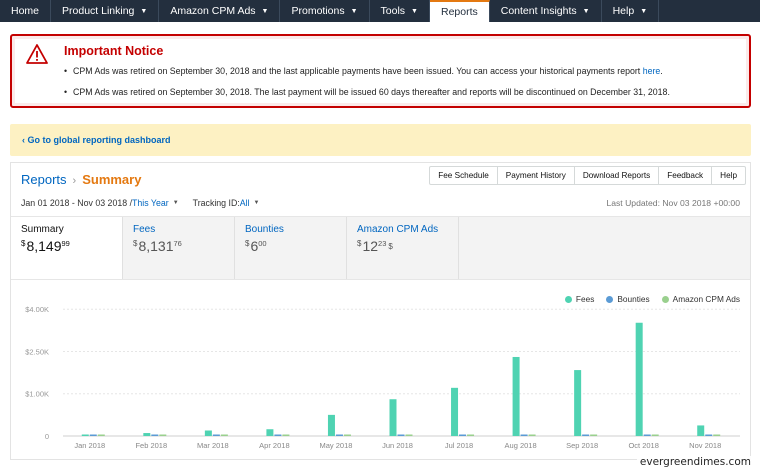 The width and height of the screenshot is (760, 468). I want to click on x-tick-label: Jun 2018, so click(397, 445).